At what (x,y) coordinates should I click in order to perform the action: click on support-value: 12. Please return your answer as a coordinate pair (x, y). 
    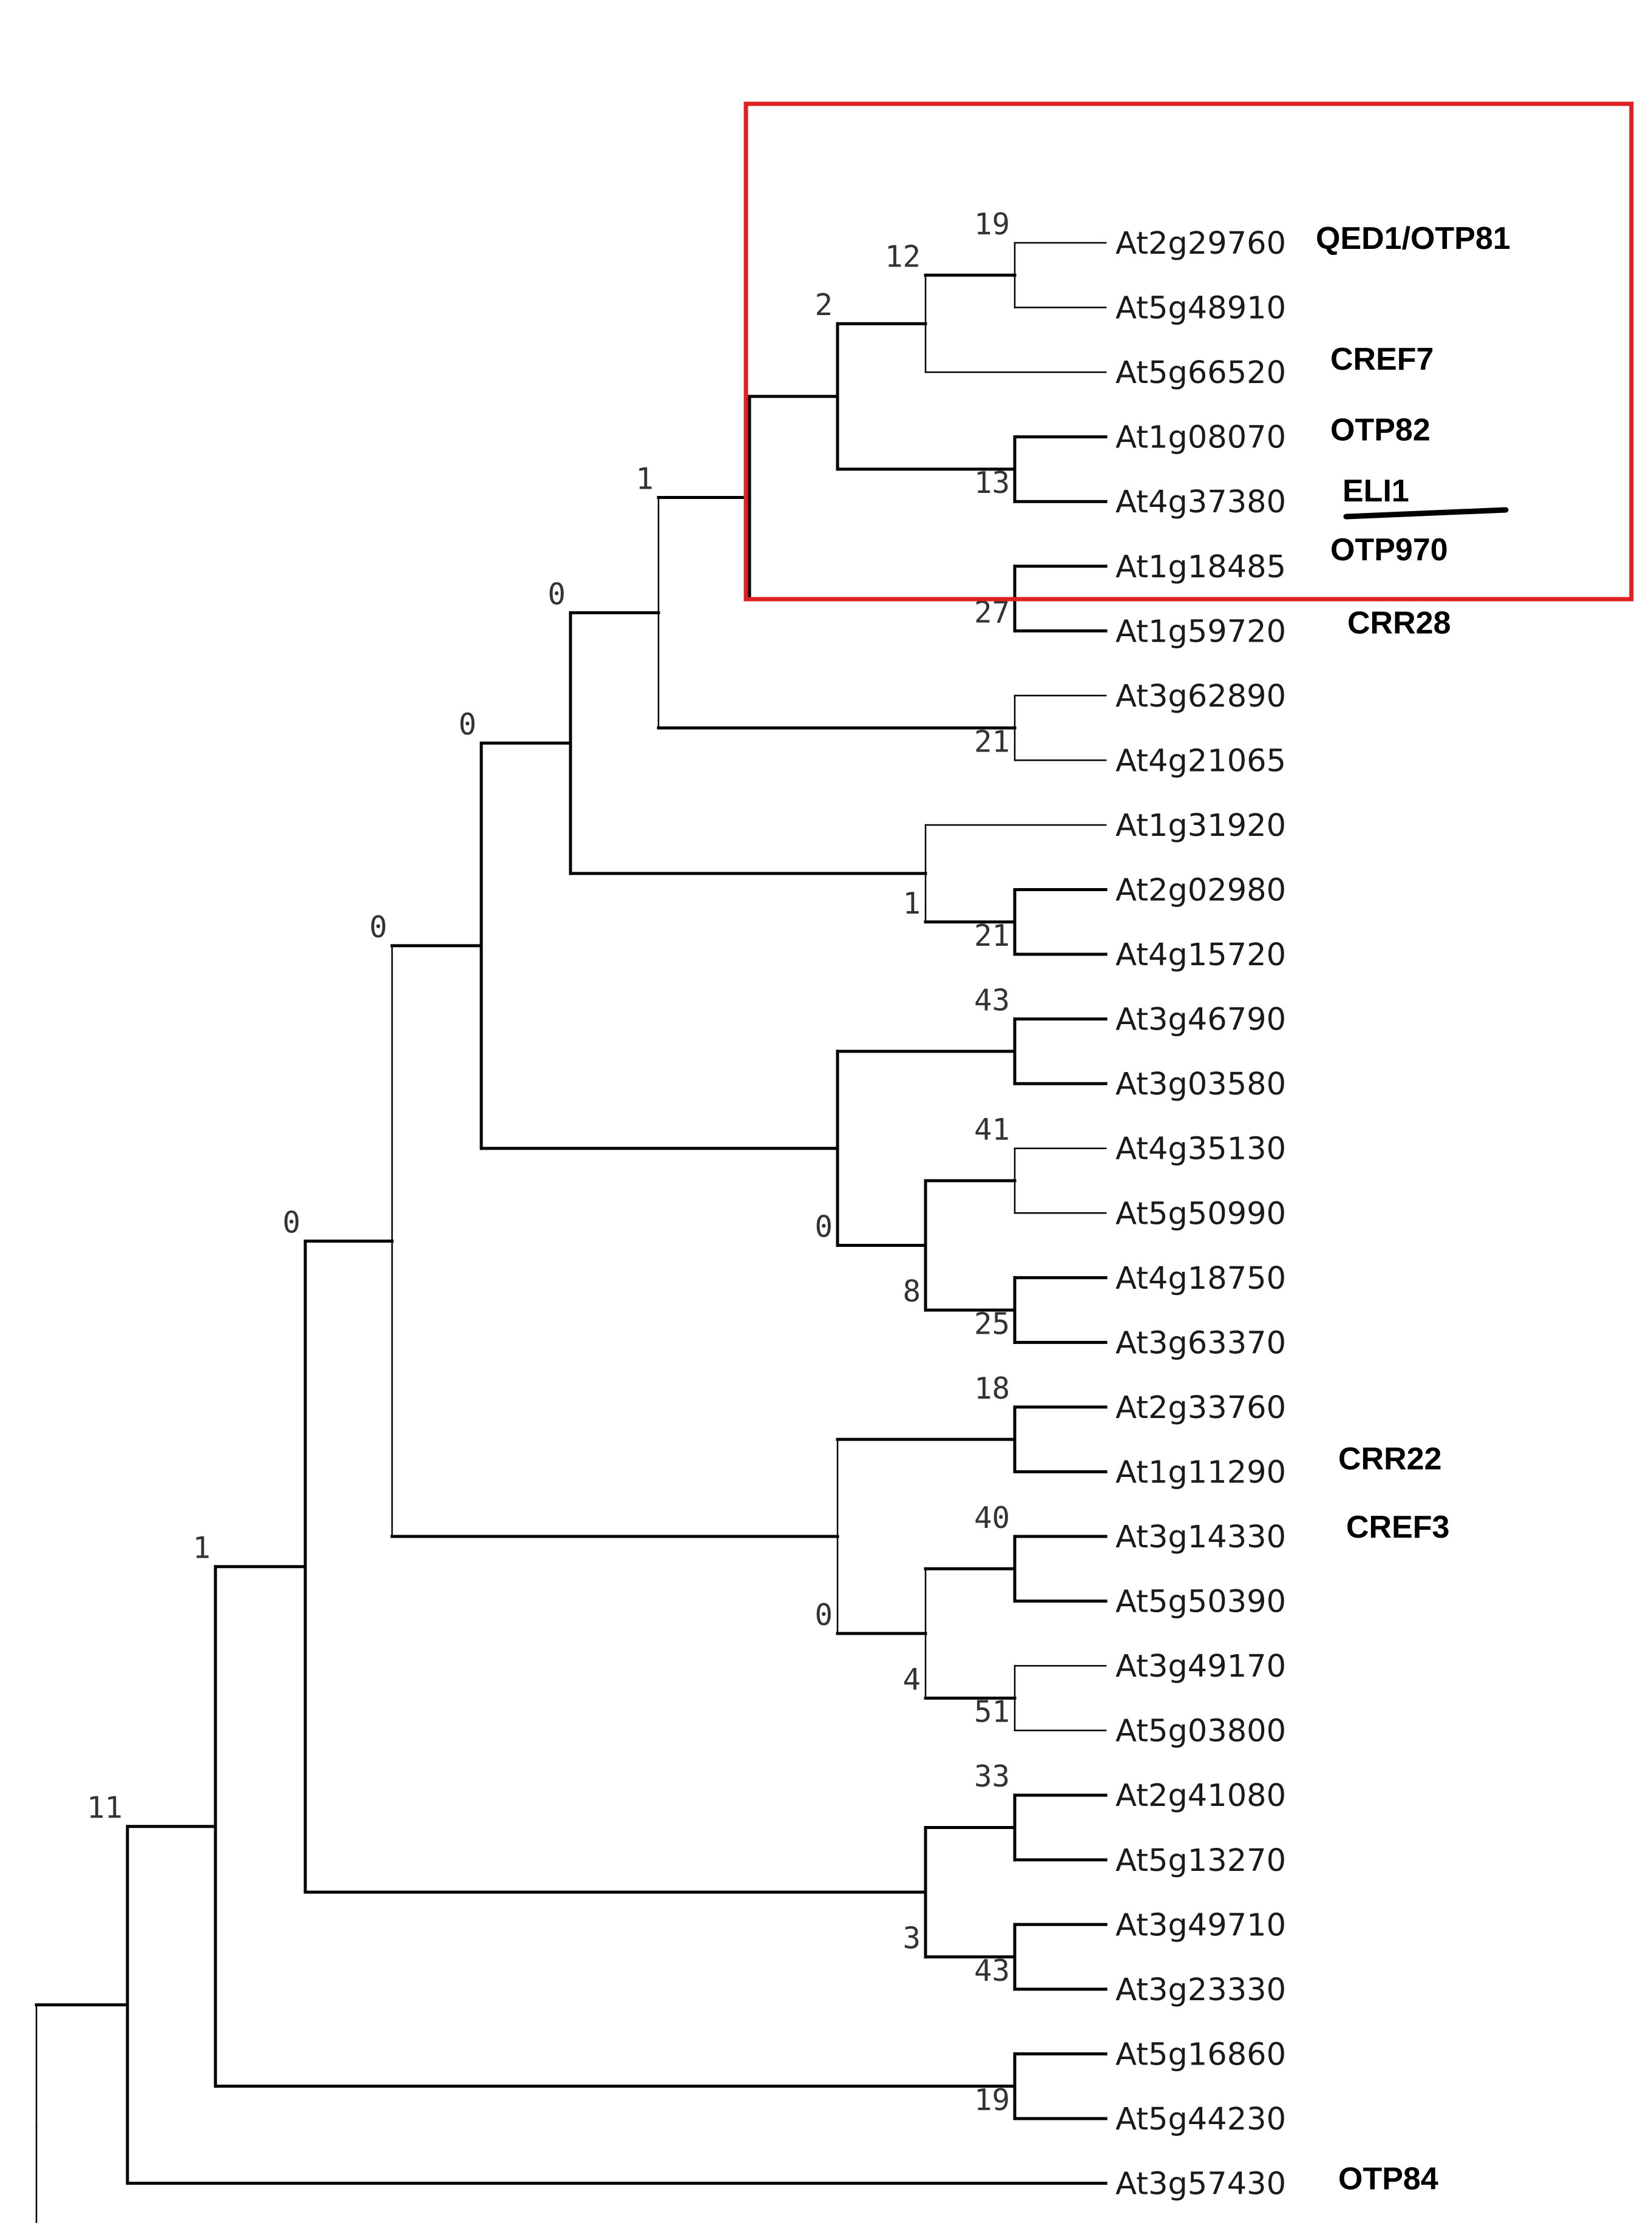
    Looking at the image, I should click on (903, 256).